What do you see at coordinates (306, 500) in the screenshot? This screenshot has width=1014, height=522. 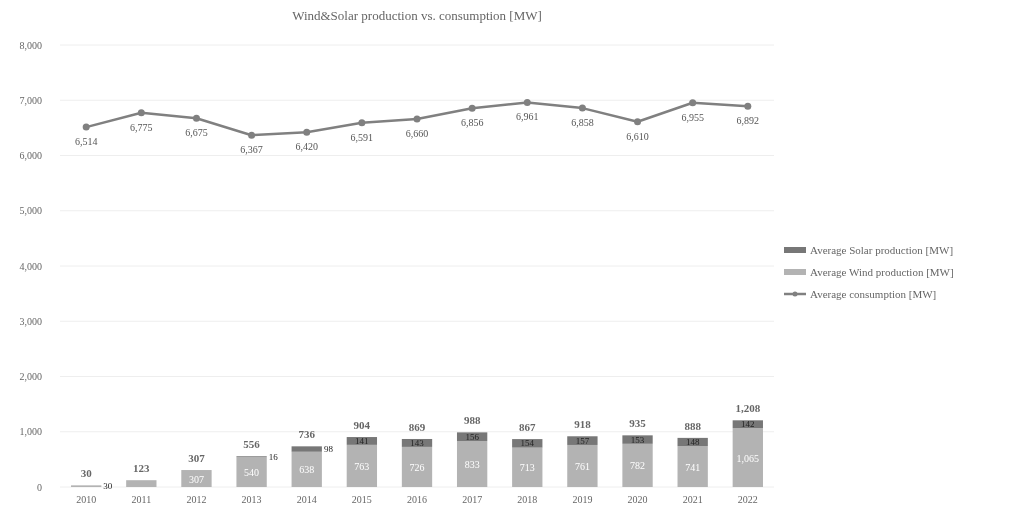 I see `x-tick-label: 2014` at bounding box center [306, 500].